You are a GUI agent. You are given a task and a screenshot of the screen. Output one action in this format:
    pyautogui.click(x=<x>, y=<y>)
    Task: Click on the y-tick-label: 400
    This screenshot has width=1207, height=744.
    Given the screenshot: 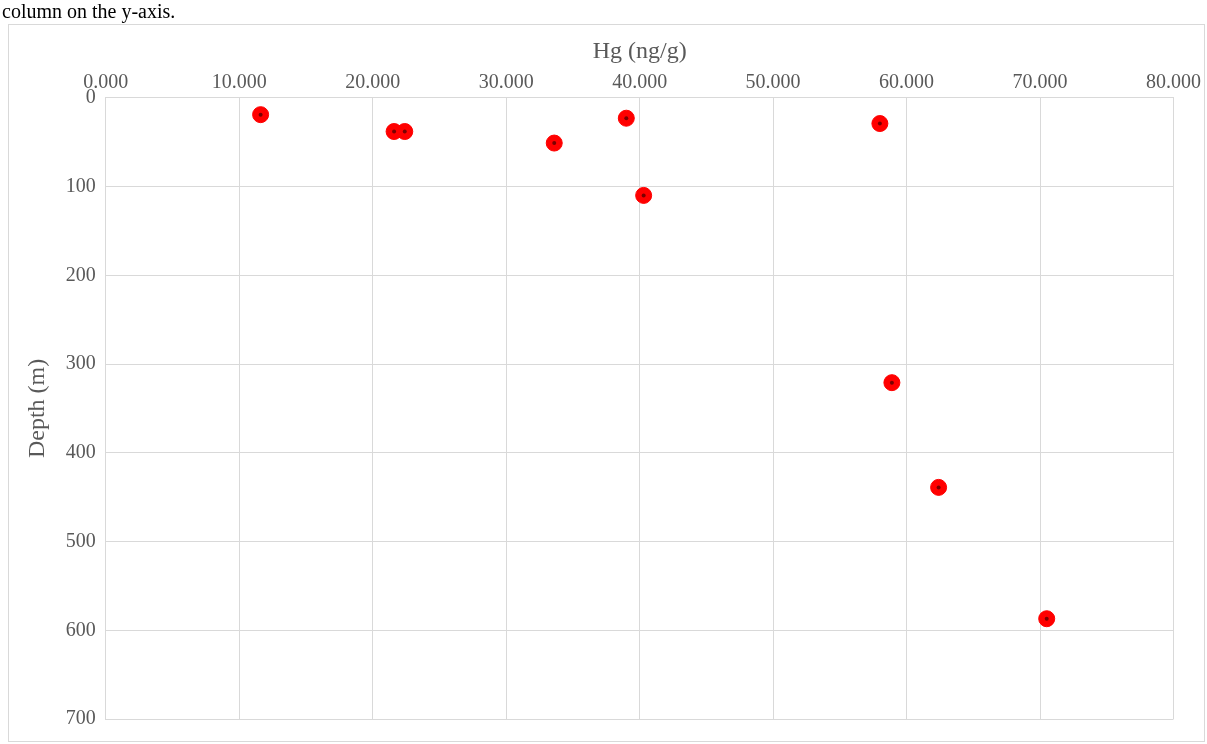 What is the action you would take?
    pyautogui.click(x=80, y=451)
    